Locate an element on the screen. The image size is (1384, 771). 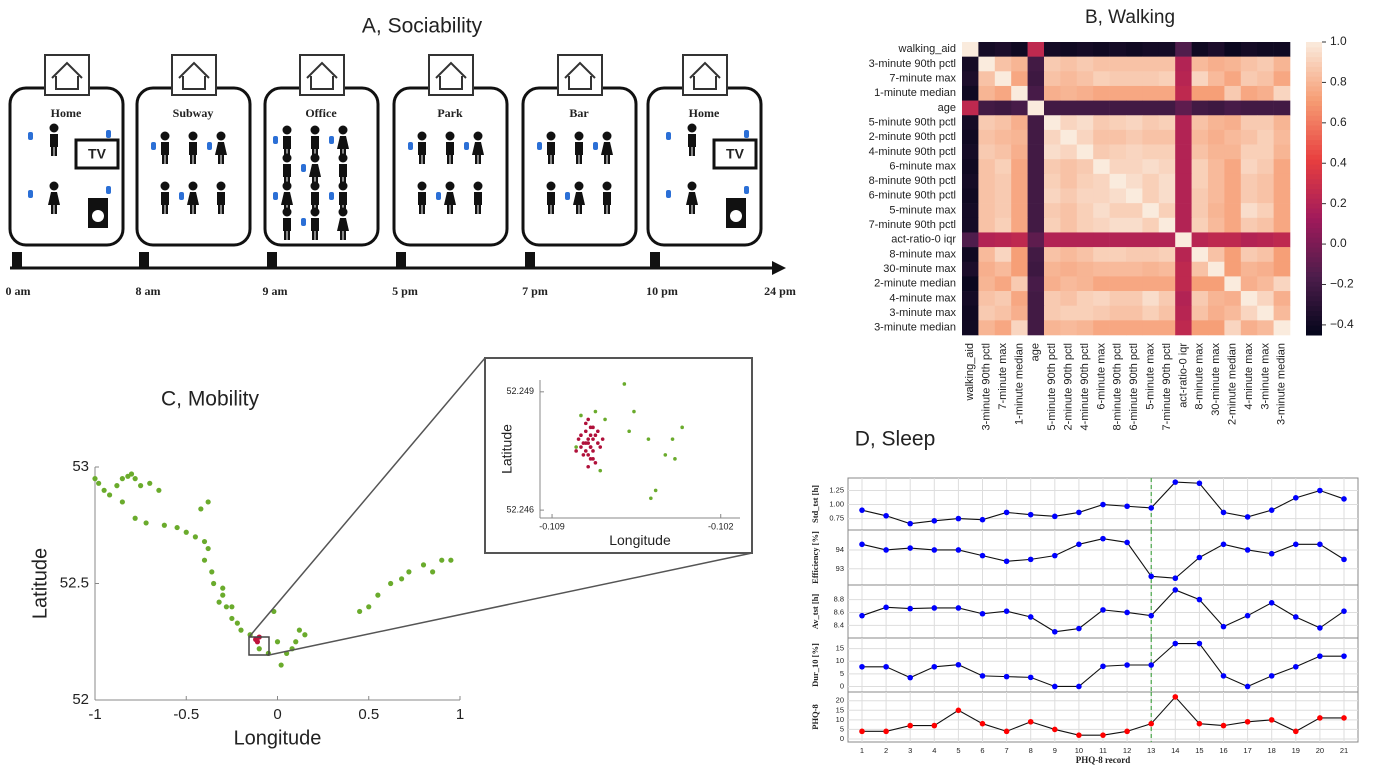
panel-title: A, Sociability is located at coordinates (422, 26).